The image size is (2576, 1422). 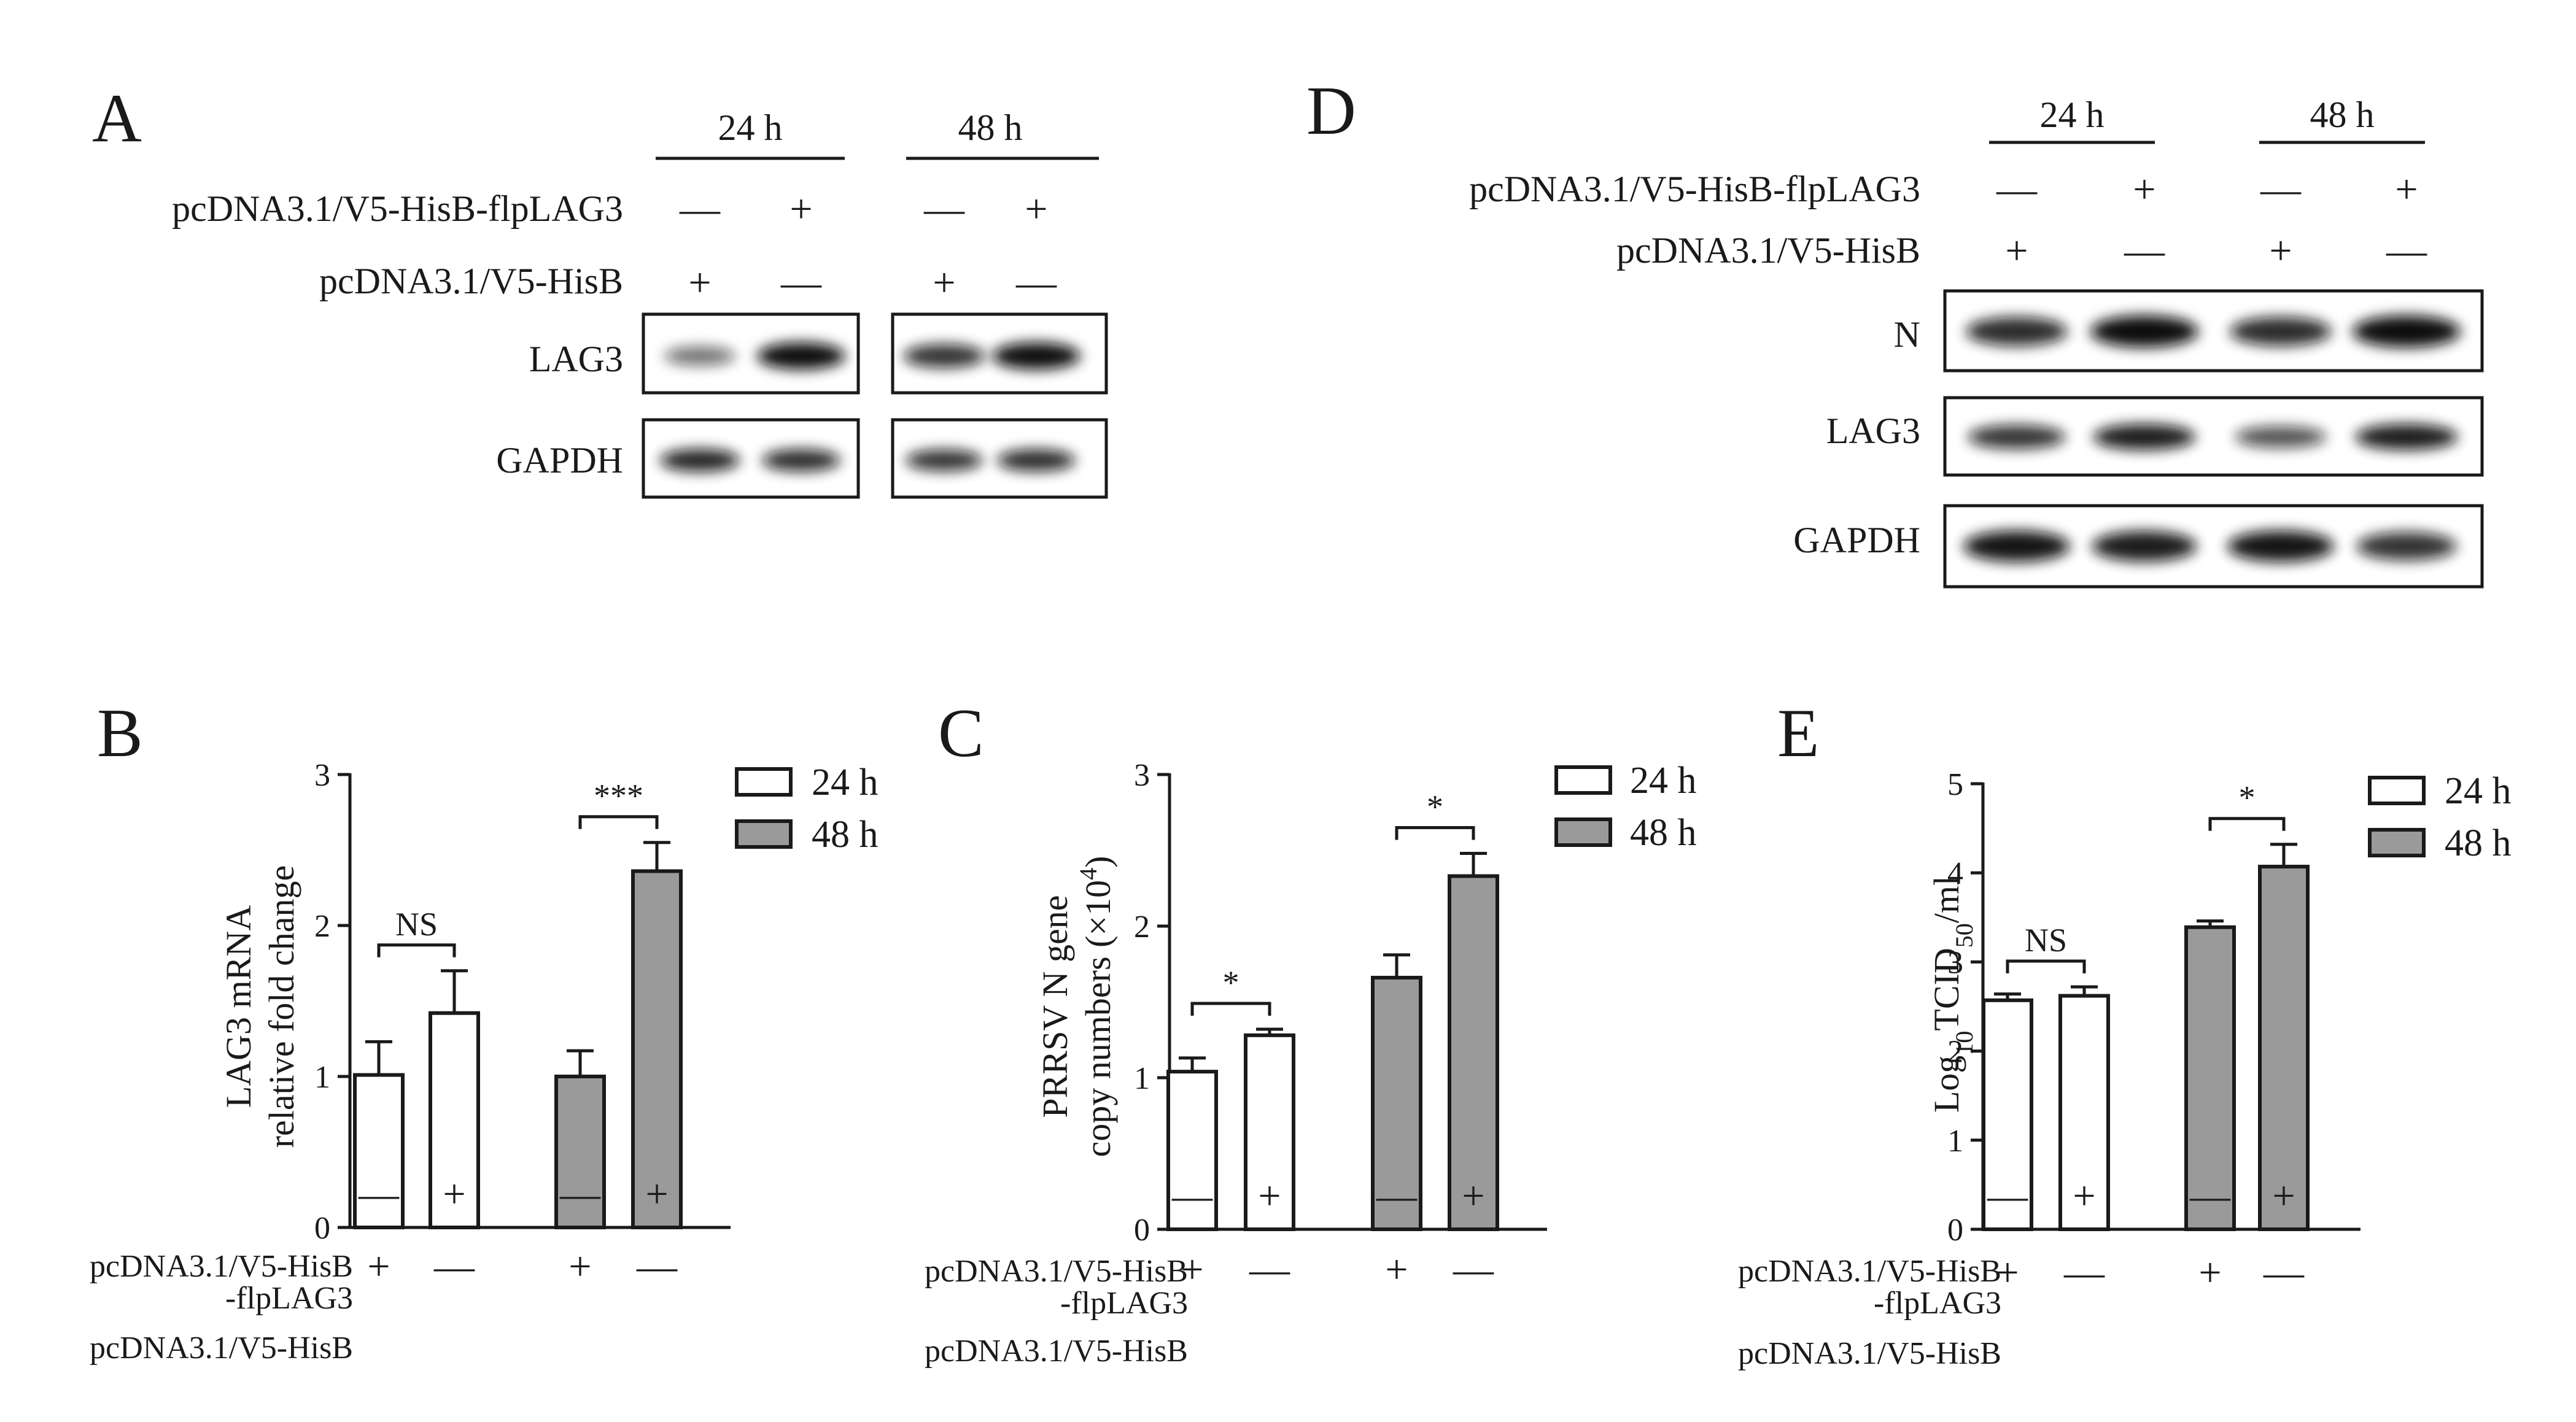 What do you see at coordinates (863, 209) in the screenshot?
I see `panel-a-row-signs-flplag3: — + — +` at bounding box center [863, 209].